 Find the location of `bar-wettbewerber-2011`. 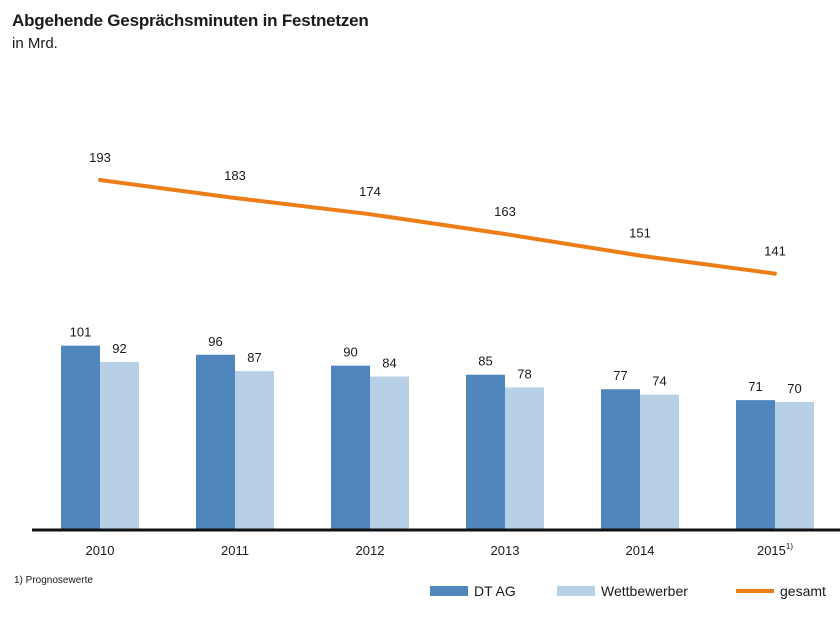

bar-wettbewerber-2011 is located at coordinates (254, 450).